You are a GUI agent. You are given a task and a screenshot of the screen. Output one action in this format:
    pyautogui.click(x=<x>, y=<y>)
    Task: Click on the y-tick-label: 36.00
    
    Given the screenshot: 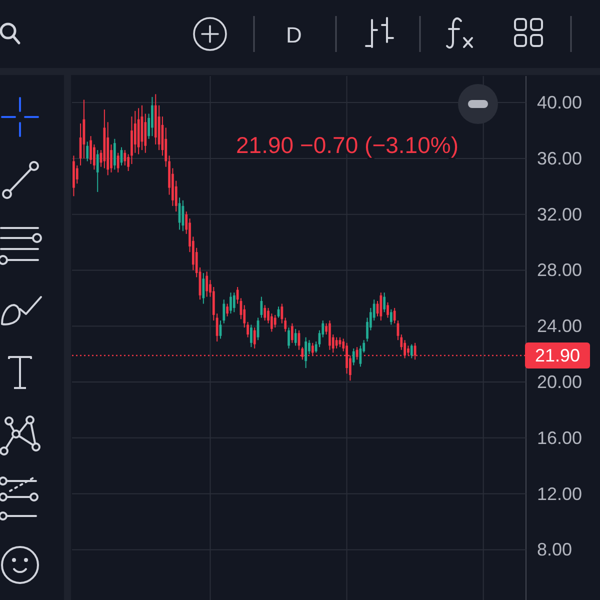 What is the action you would take?
    pyautogui.click(x=559, y=158)
    